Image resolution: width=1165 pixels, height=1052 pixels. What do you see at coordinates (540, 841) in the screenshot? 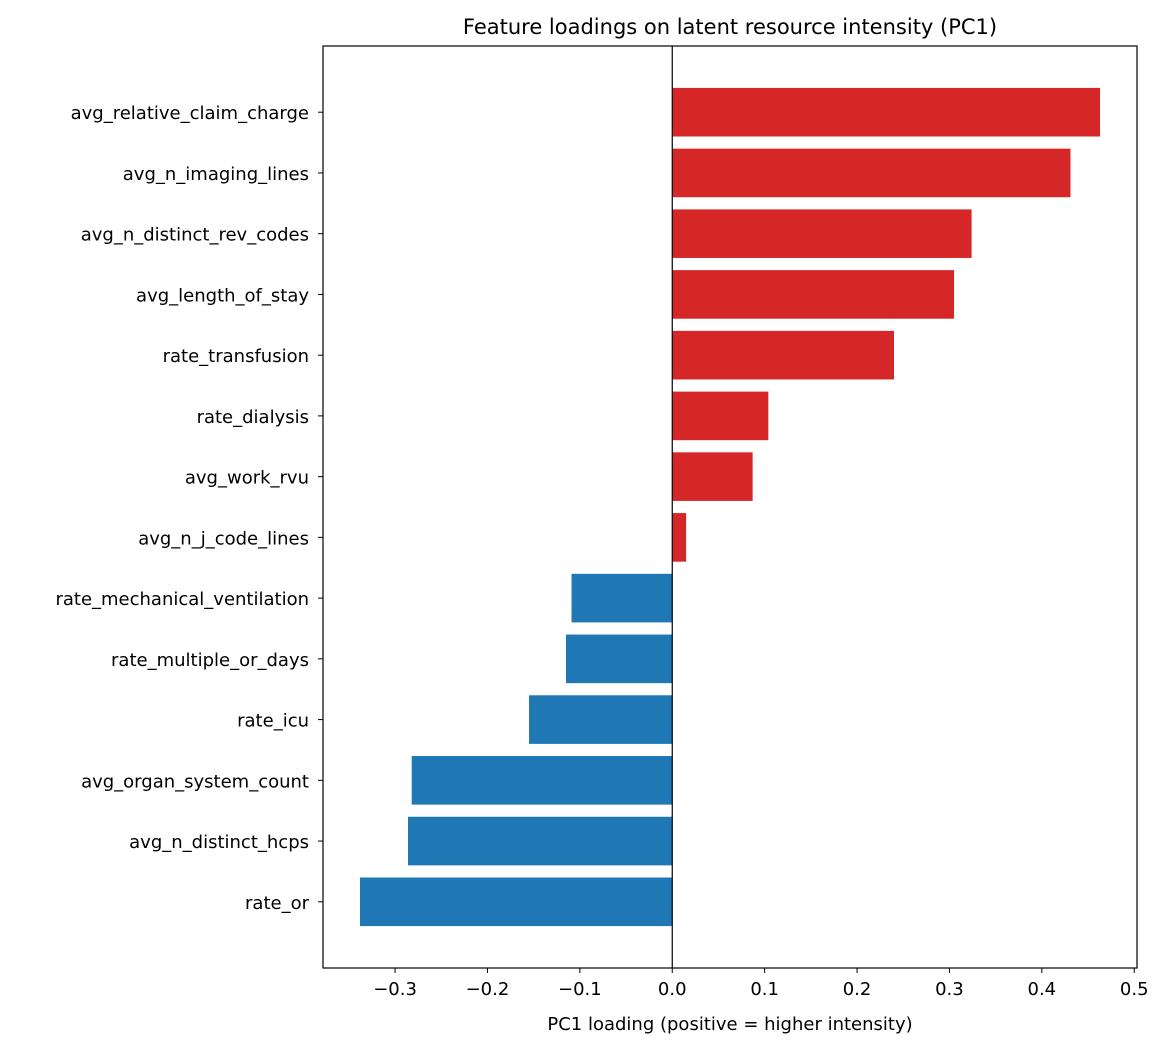
I see `bar-avg_n_distinct_hcps` at bounding box center [540, 841].